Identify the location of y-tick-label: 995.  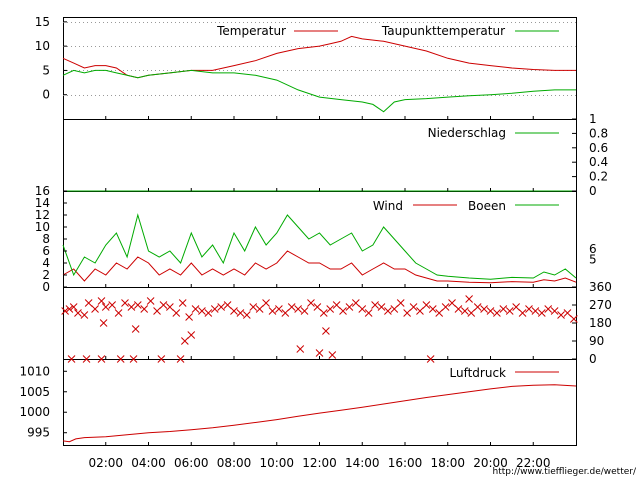
(38, 433).